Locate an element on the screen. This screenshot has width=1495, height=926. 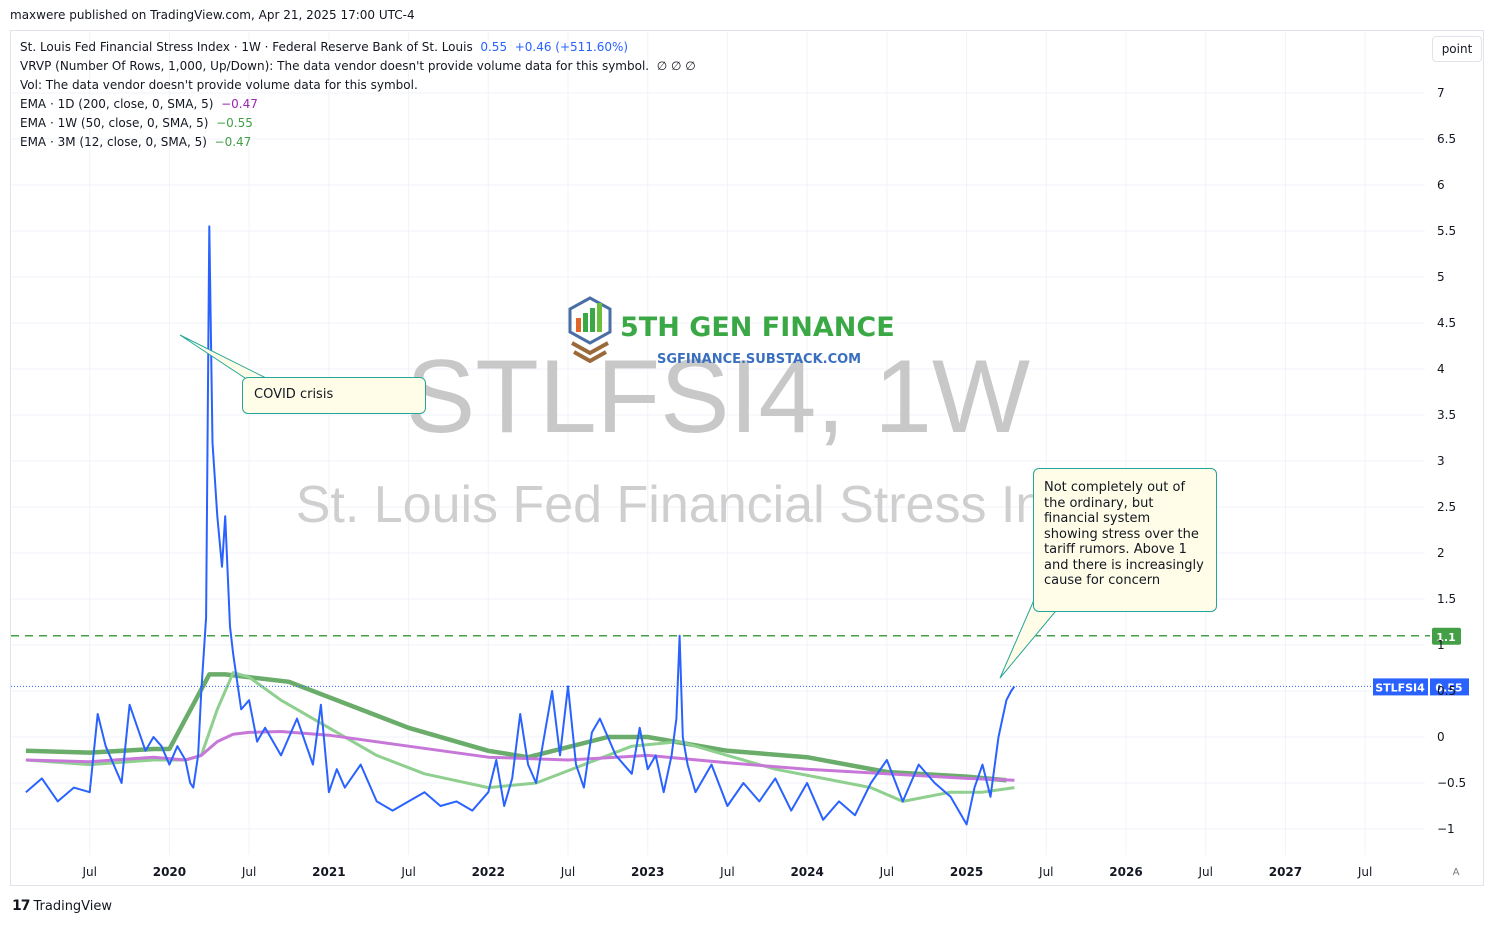
auto-scale-button: A is located at coordinates (1456, 872).